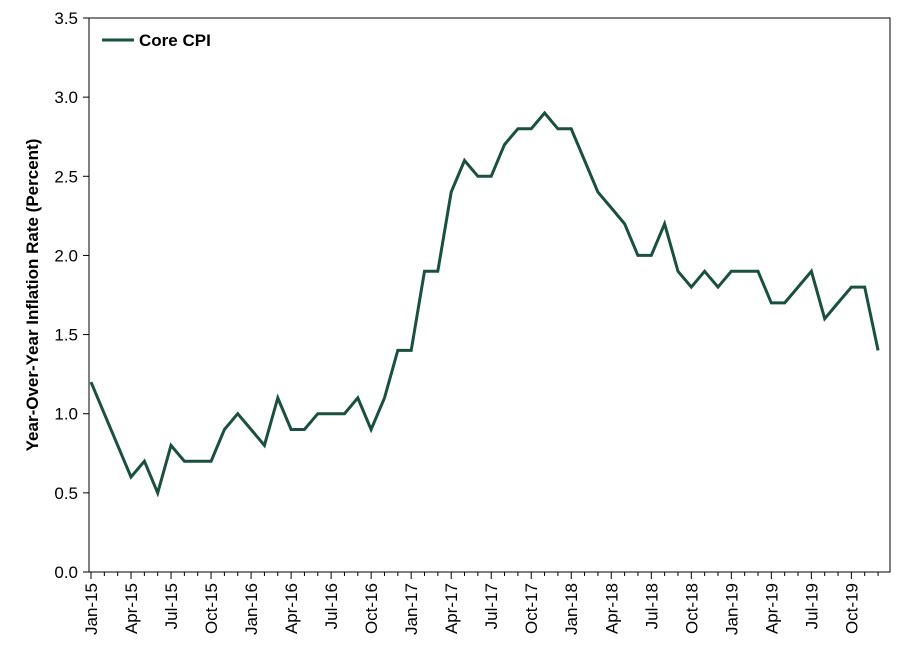 This screenshot has width=900, height=653. I want to click on x-tick-label: Apr-17, so click(451, 608).